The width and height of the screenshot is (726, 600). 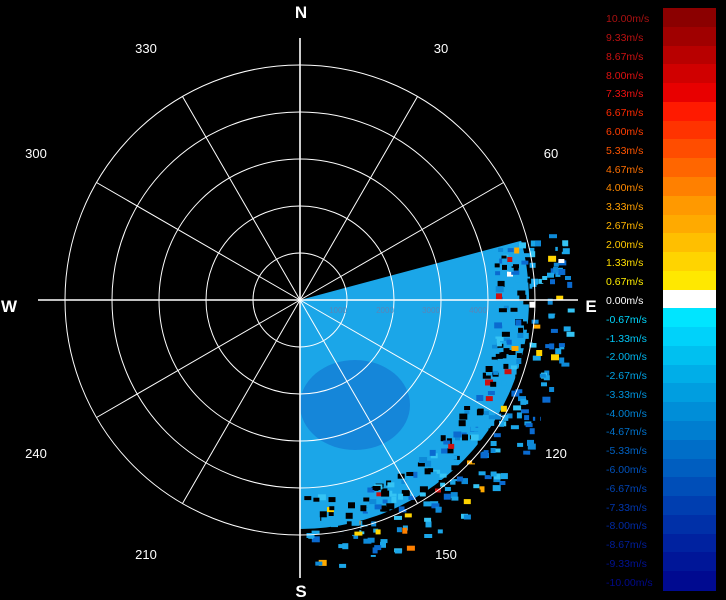 I want to click on bearing-label-300: 300, so click(x=36, y=153).